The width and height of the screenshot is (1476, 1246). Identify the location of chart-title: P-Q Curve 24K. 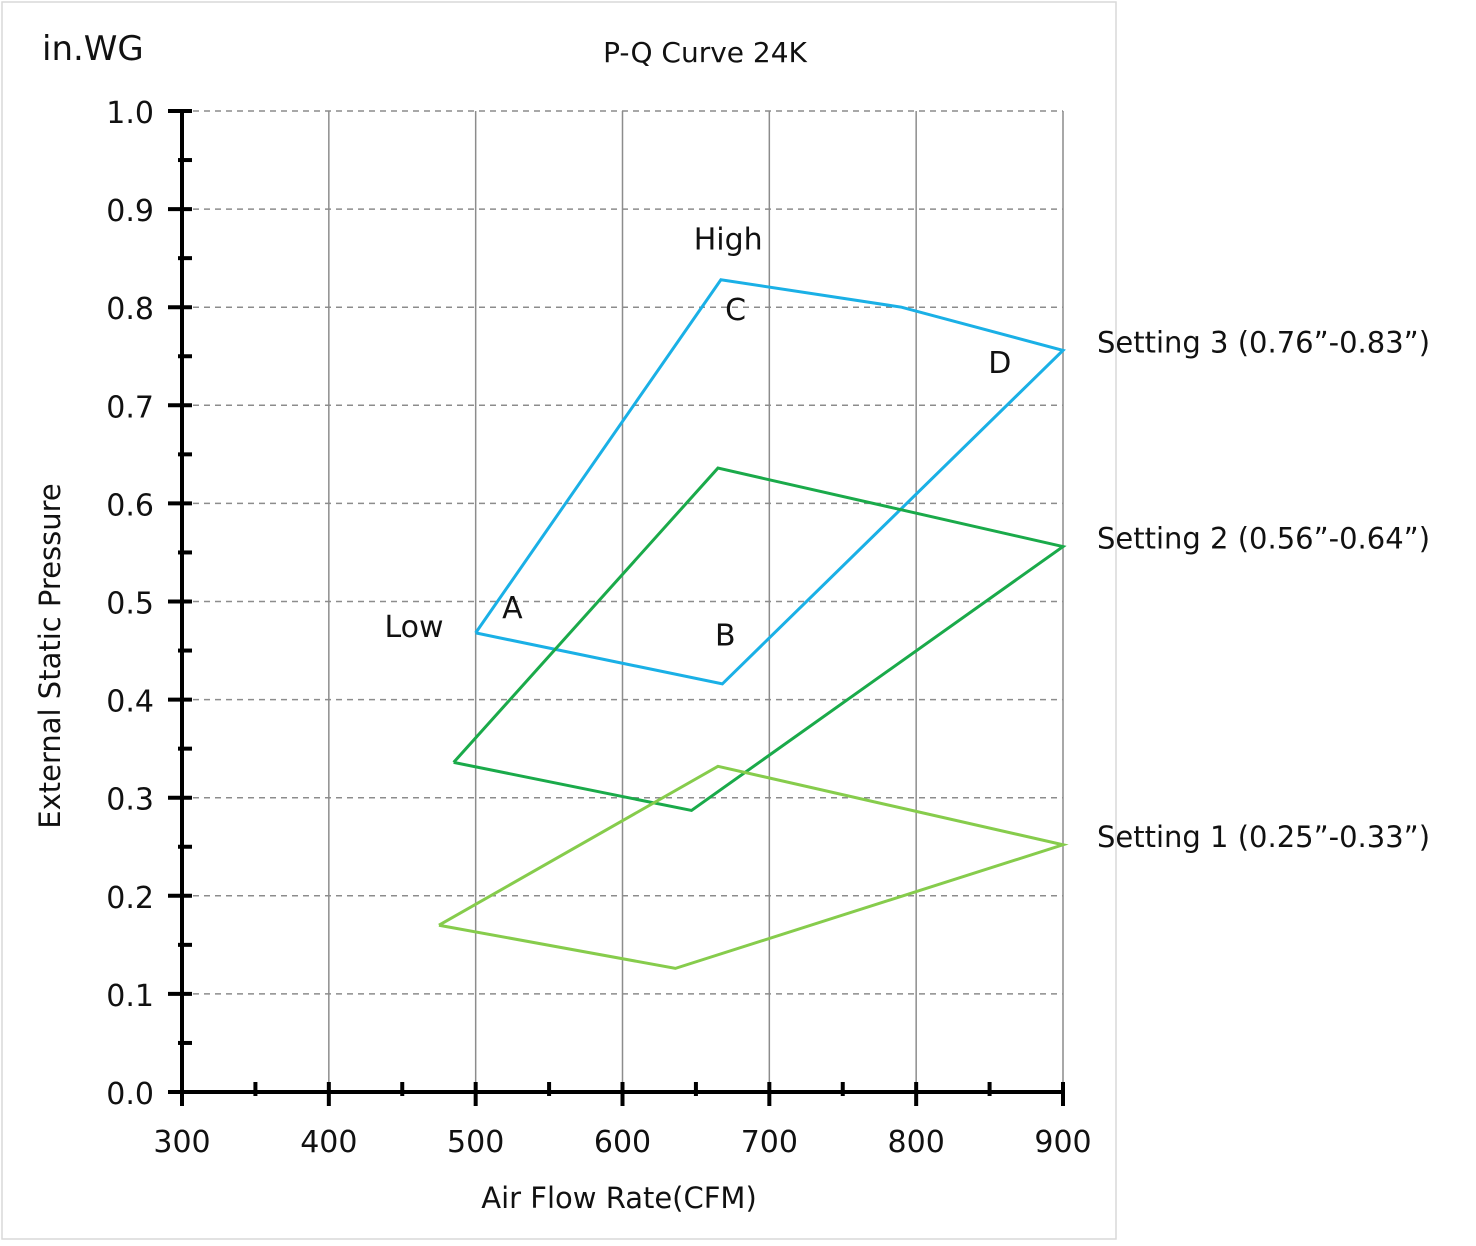
(705, 52).